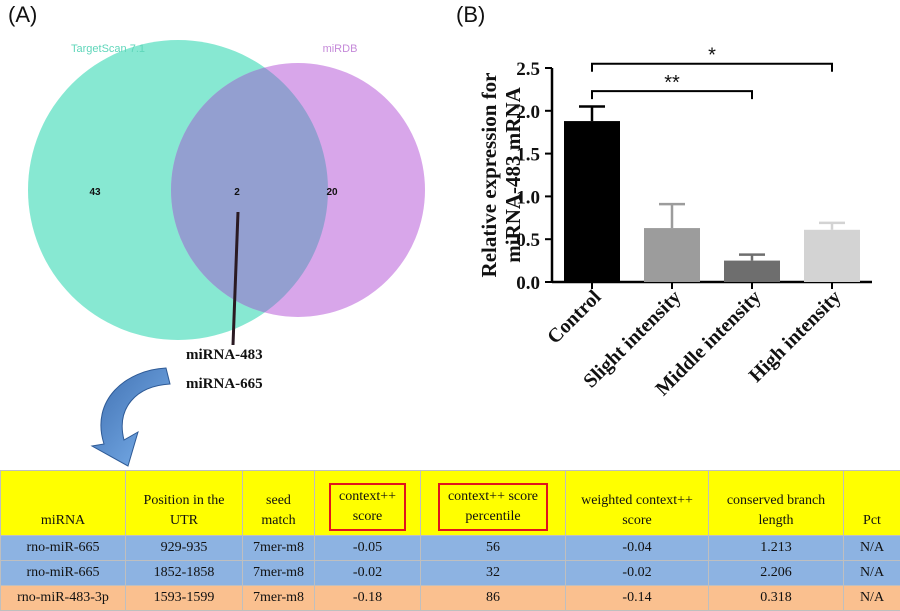  Describe the element at coordinates (368, 598) in the screenshot. I see `table-cell: -0.18` at that location.